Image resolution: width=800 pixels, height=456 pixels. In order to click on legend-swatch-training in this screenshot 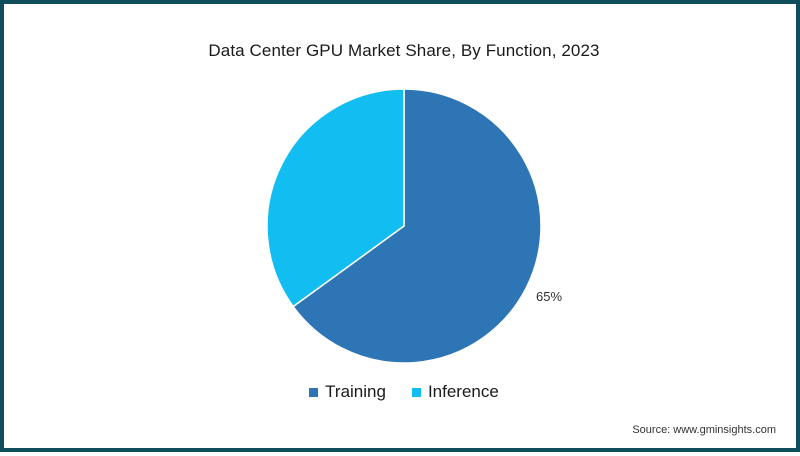, I will do `click(314, 392)`.